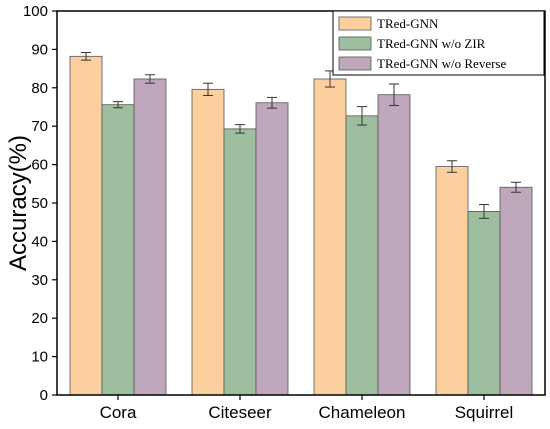 The height and width of the screenshot is (429, 550). What do you see at coordinates (441, 63) in the screenshot?
I see `legend-label-2: TRed-GNN w/o Reverse` at bounding box center [441, 63].